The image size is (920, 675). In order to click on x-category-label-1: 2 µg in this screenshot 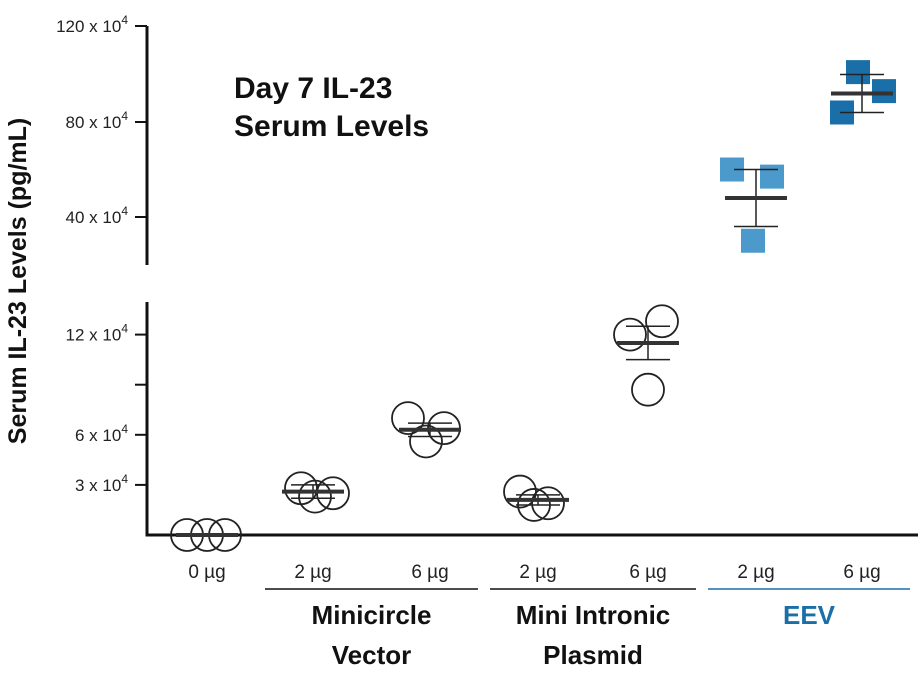, I will do `click(312, 572)`.